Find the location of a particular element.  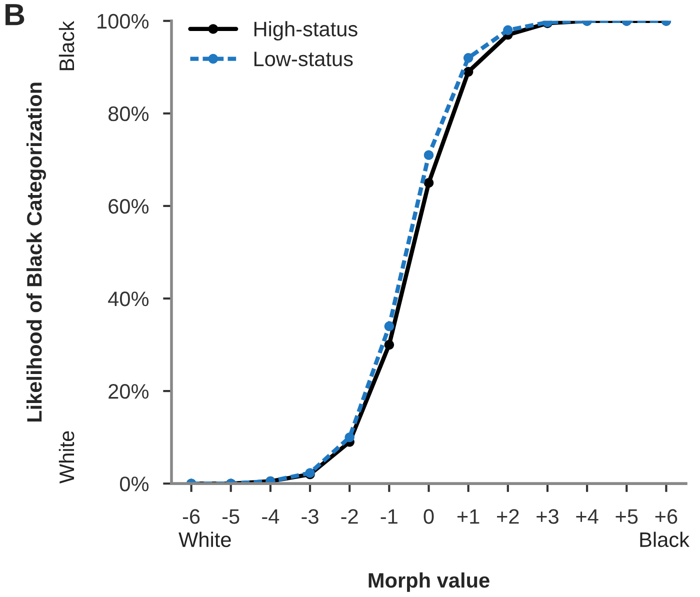

y-tick-label: 80% is located at coordinates (128, 114).